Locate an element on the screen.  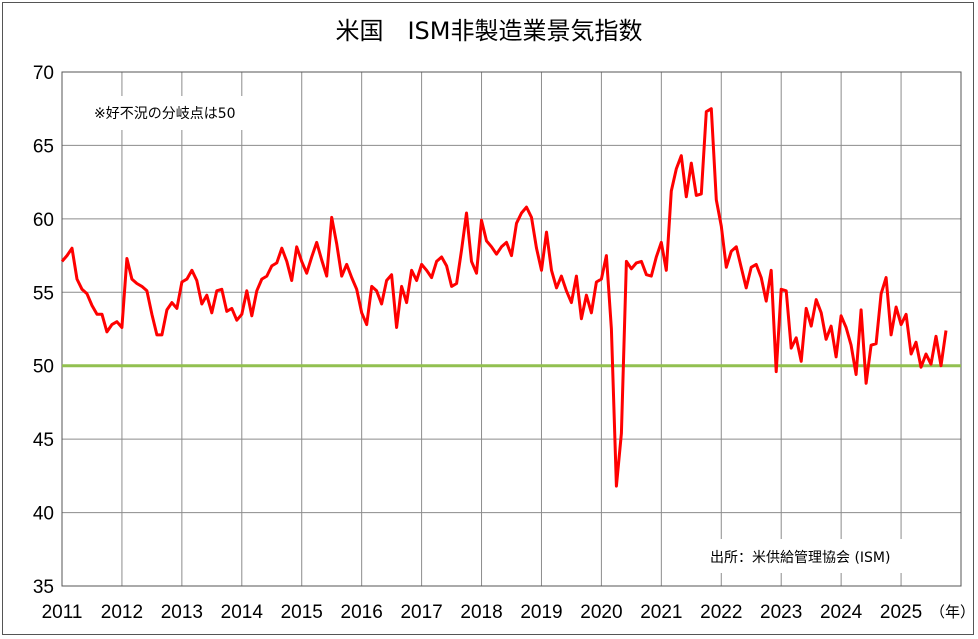
y-tick-label: 65 is located at coordinates (43, 146).